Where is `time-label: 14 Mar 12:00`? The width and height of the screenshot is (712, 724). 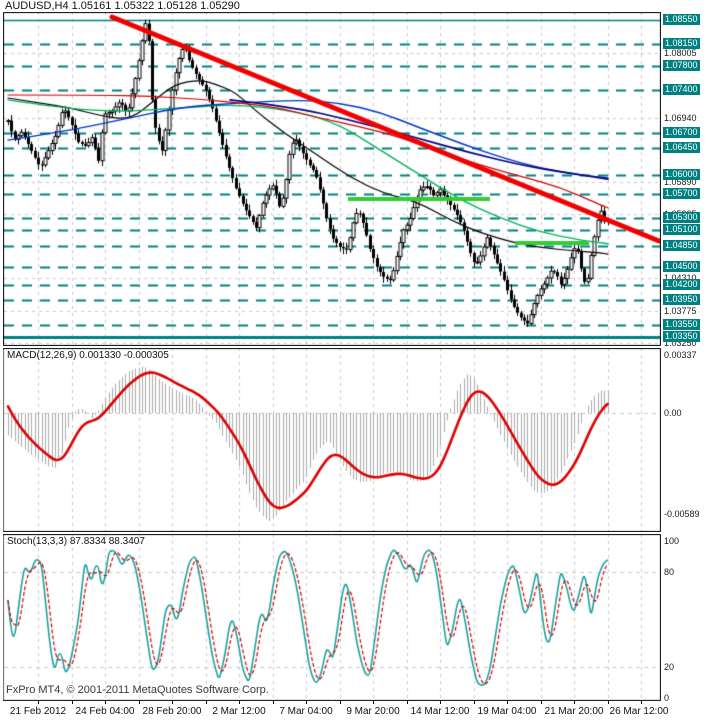
time-label: 14 Mar 12:00 is located at coordinates (440, 711).